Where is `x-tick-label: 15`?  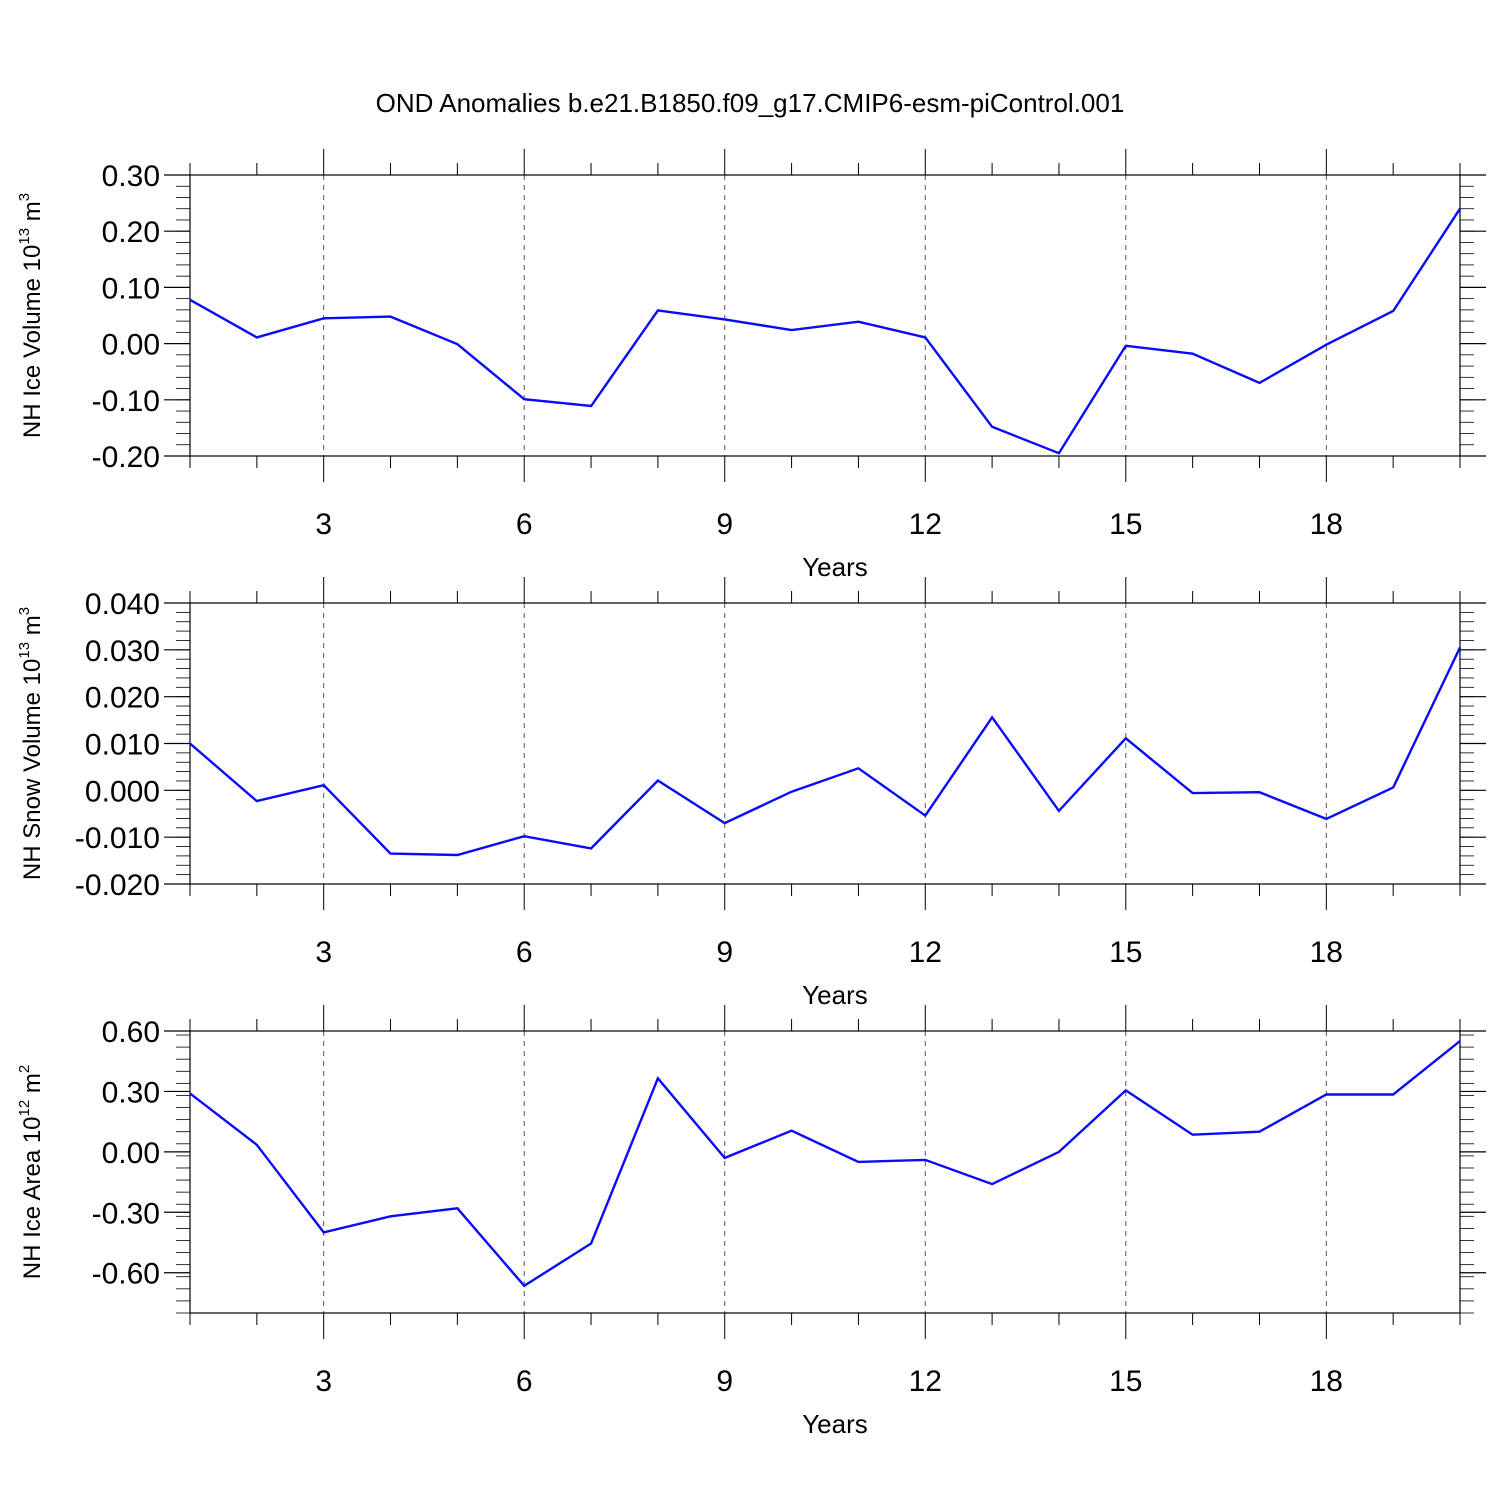
x-tick-label: 15 is located at coordinates (1125, 1381).